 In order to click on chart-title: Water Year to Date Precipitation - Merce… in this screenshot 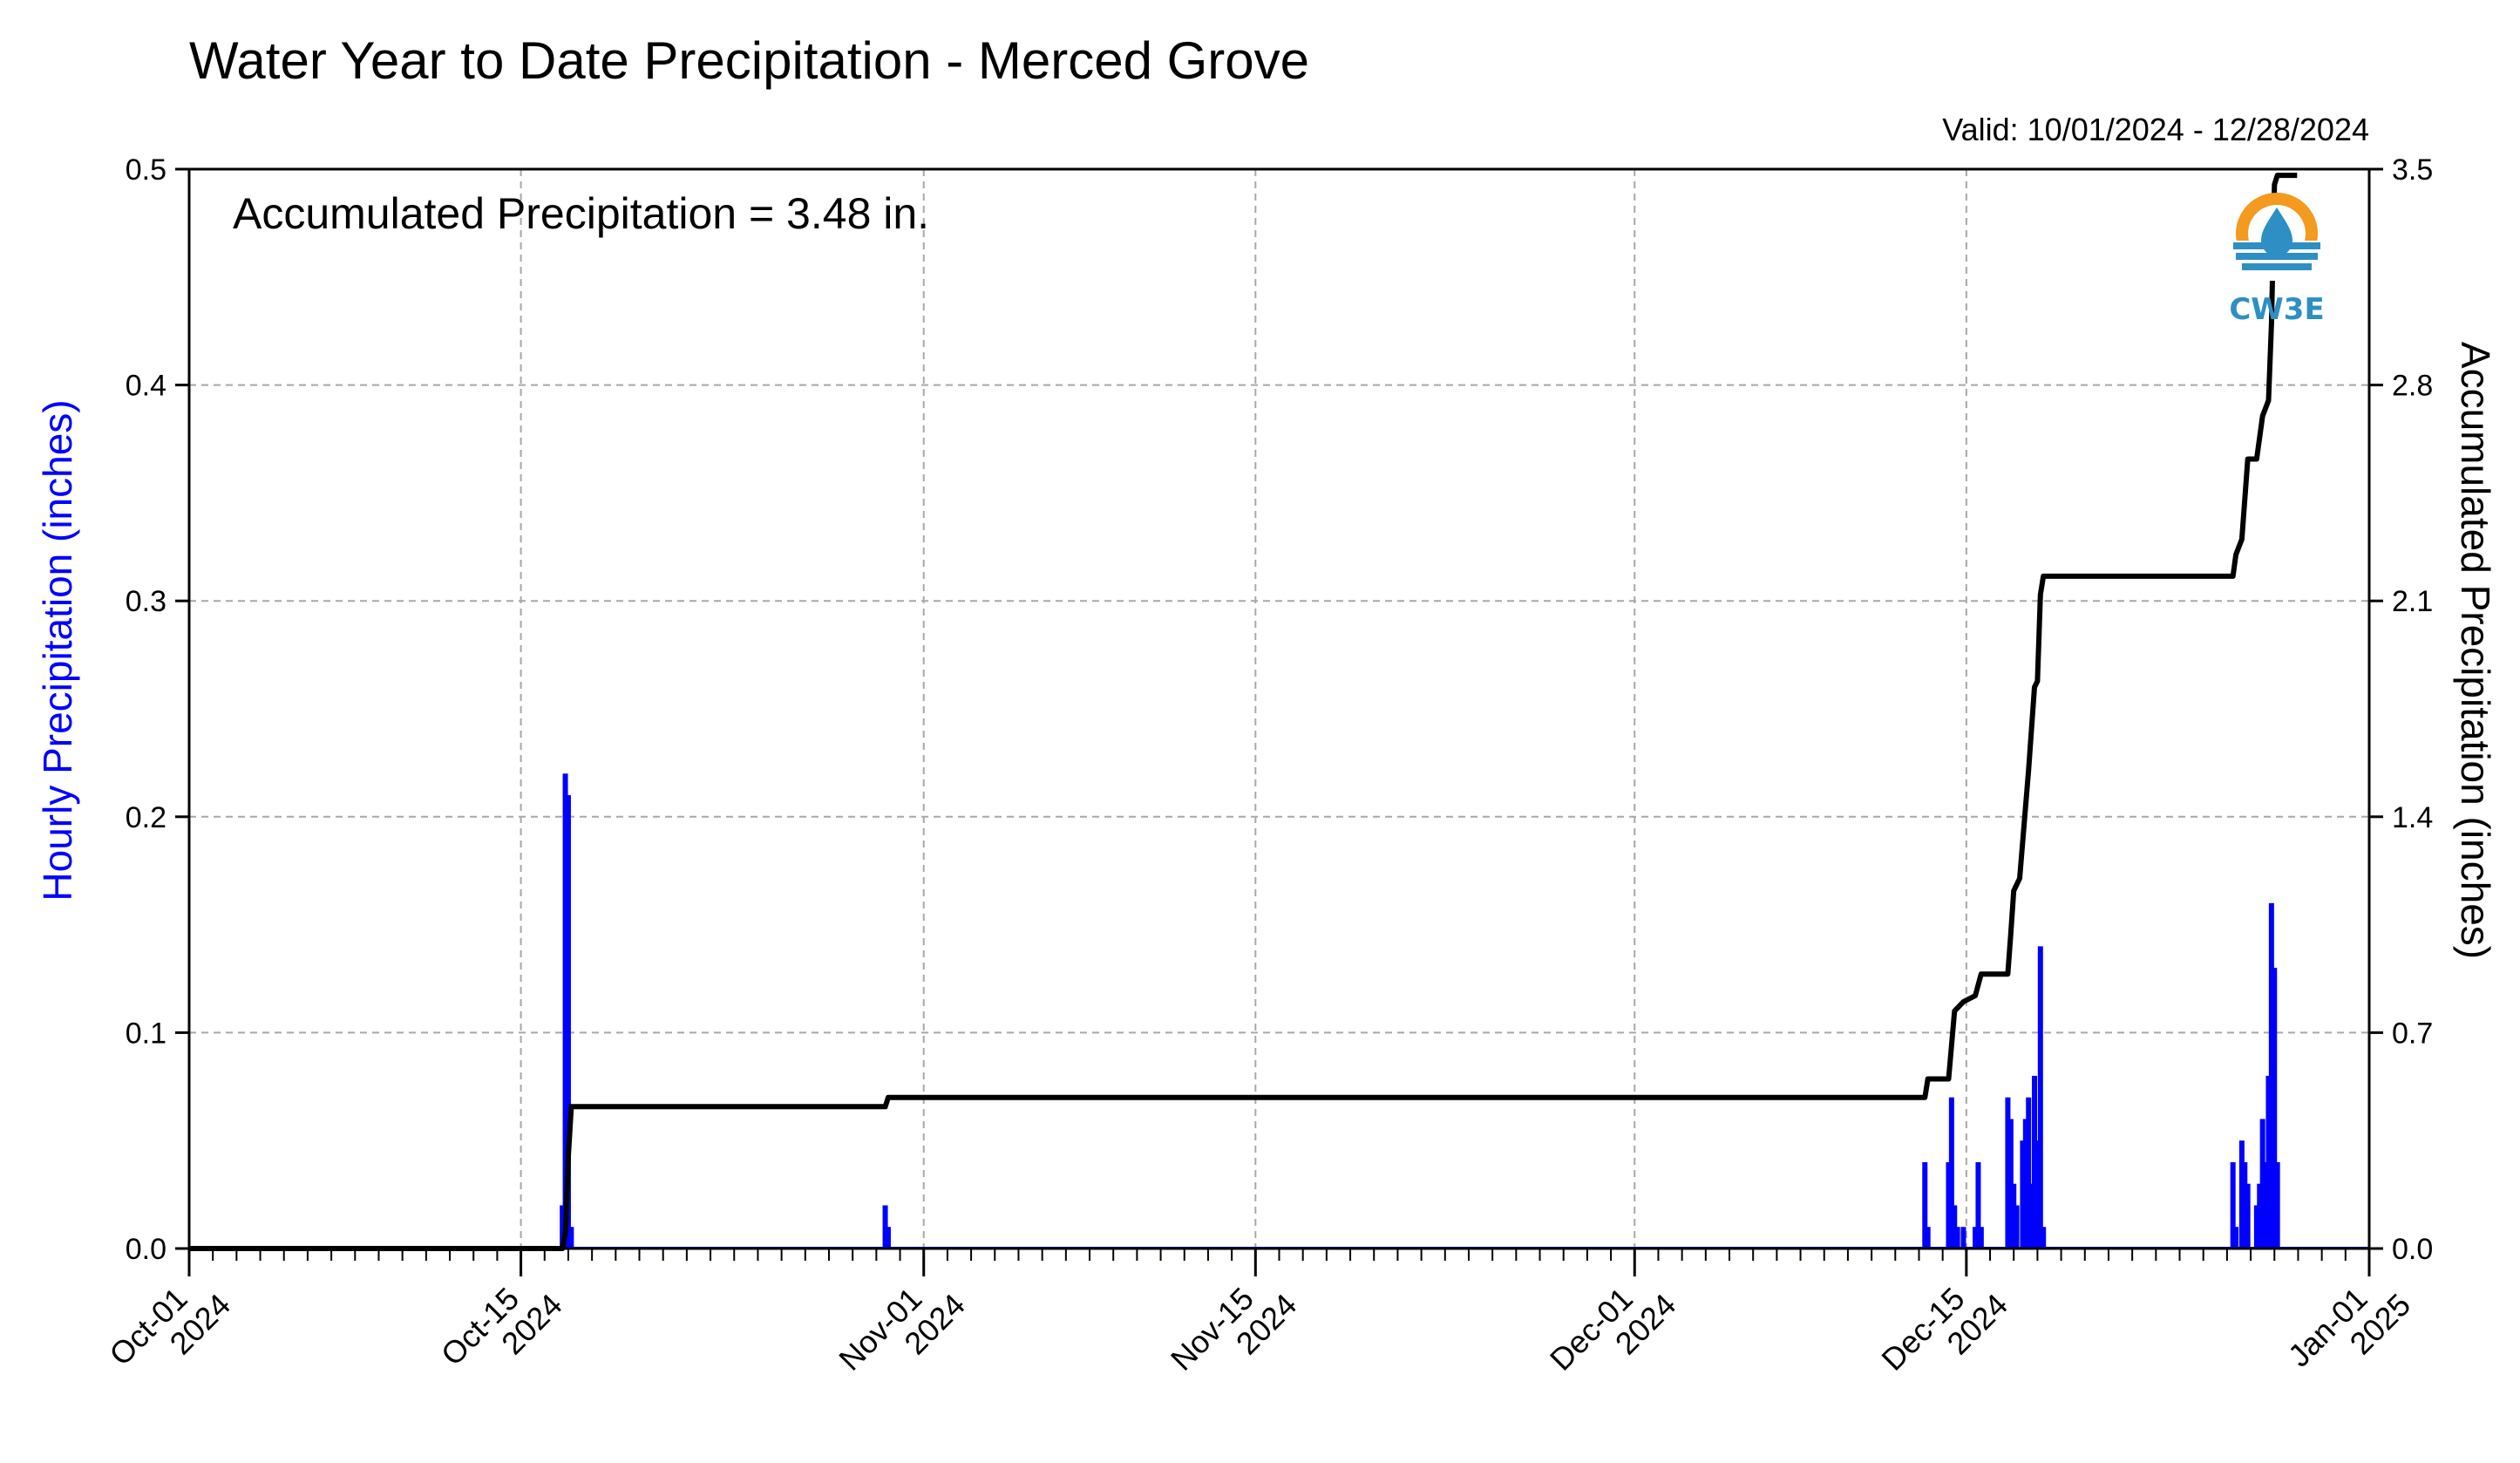, I will do `click(749, 60)`.